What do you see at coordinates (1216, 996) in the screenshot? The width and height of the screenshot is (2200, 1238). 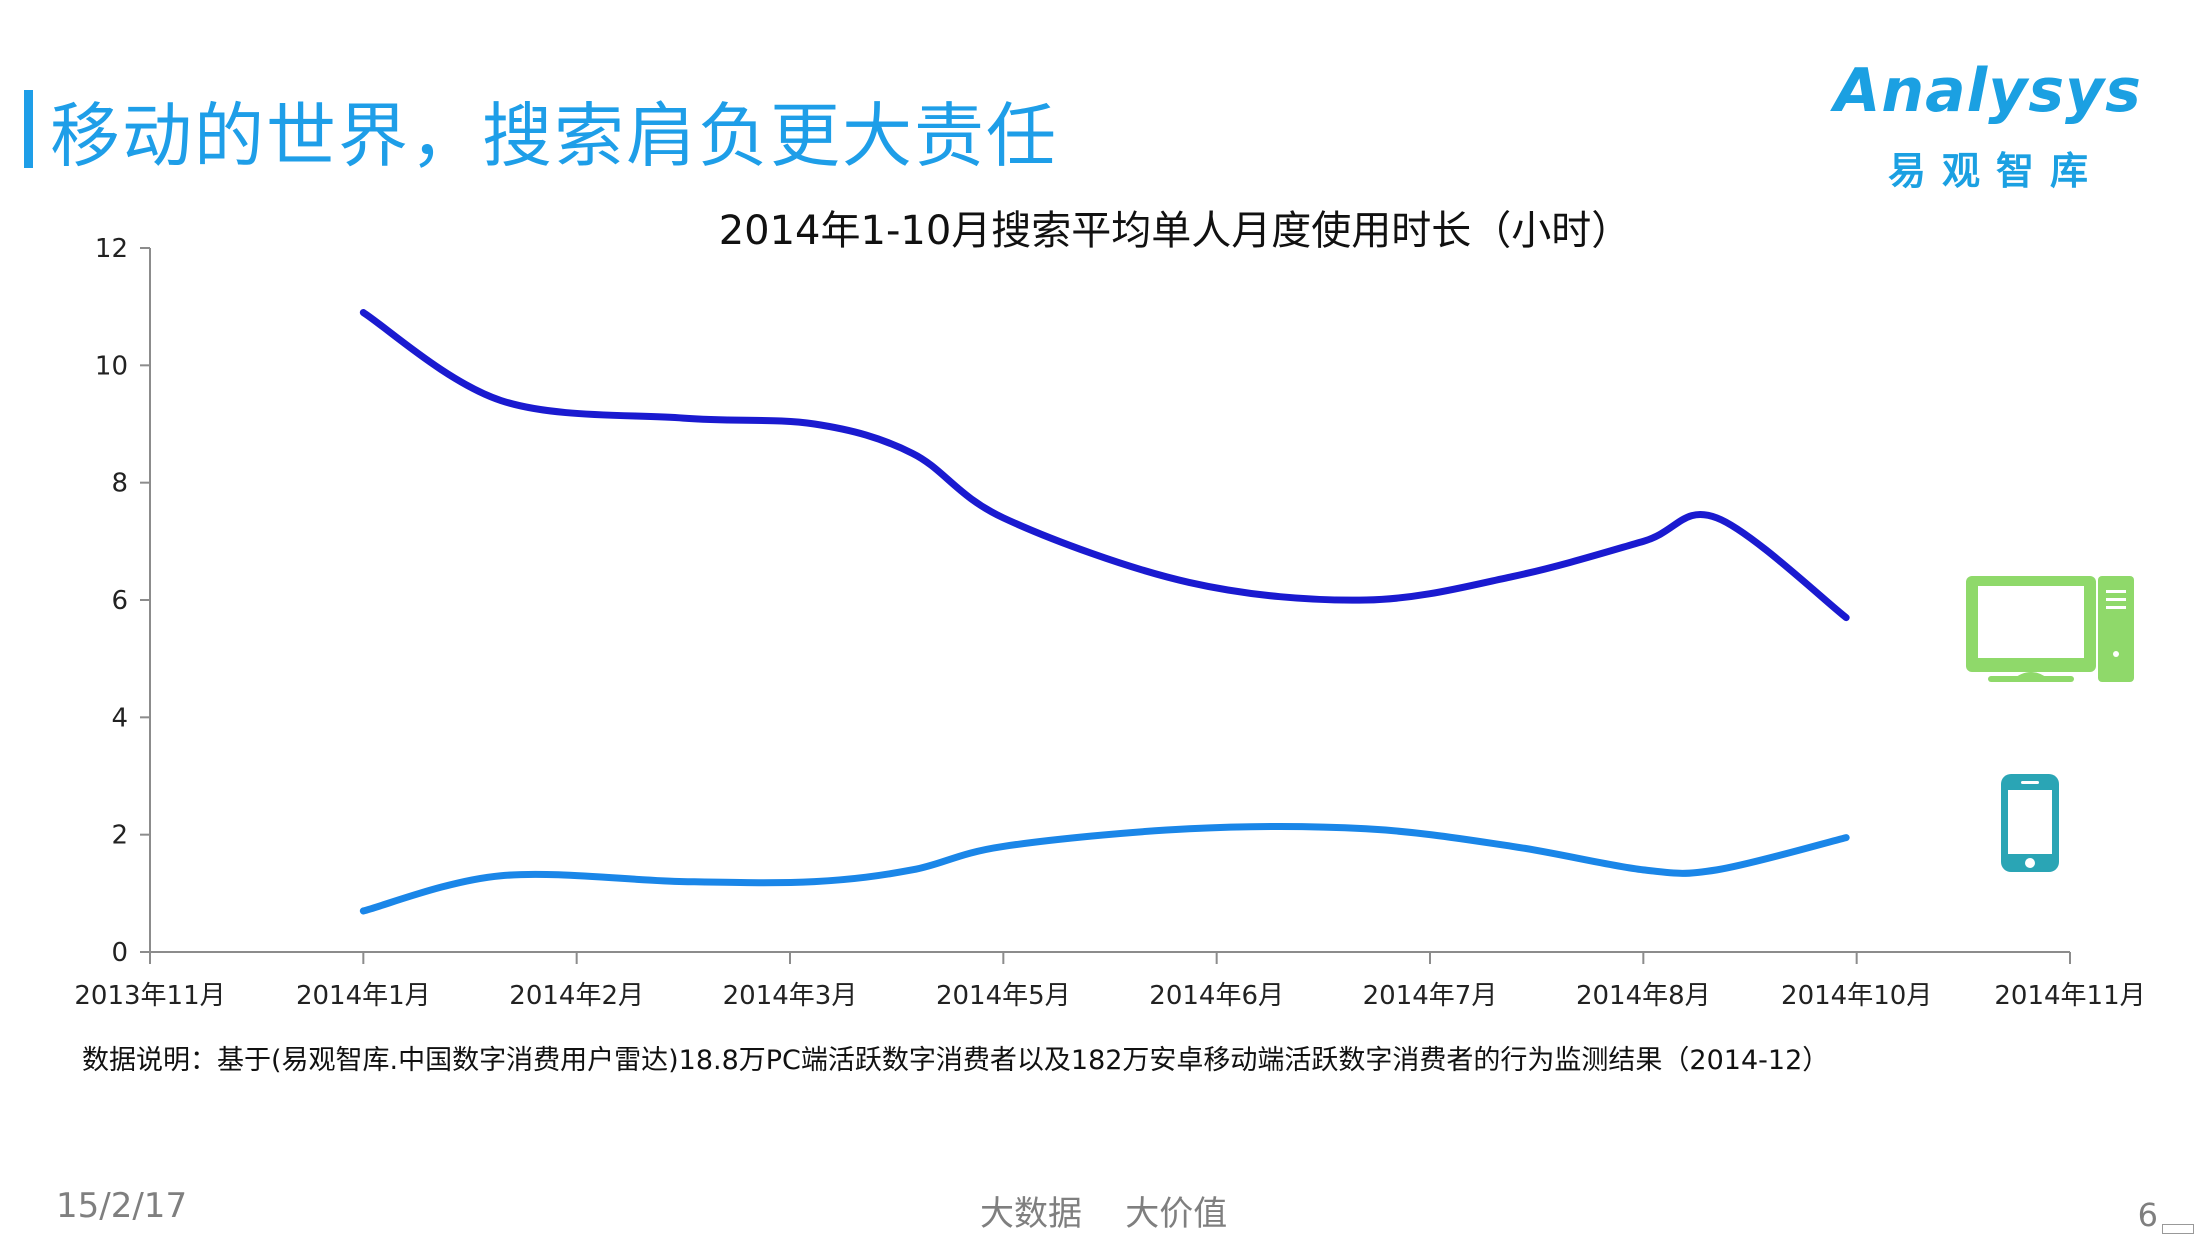 I see `x-tick-label: 2014年6月` at bounding box center [1216, 996].